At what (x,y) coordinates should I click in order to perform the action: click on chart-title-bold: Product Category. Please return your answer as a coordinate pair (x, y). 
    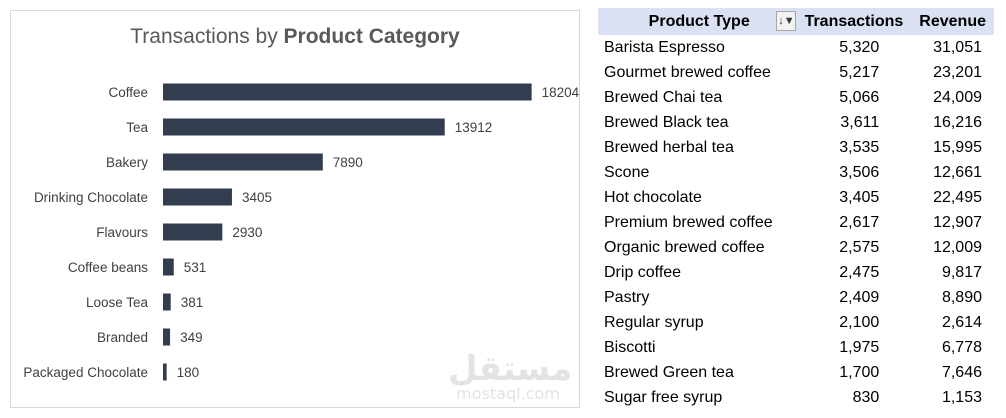
    Looking at the image, I should click on (371, 36).